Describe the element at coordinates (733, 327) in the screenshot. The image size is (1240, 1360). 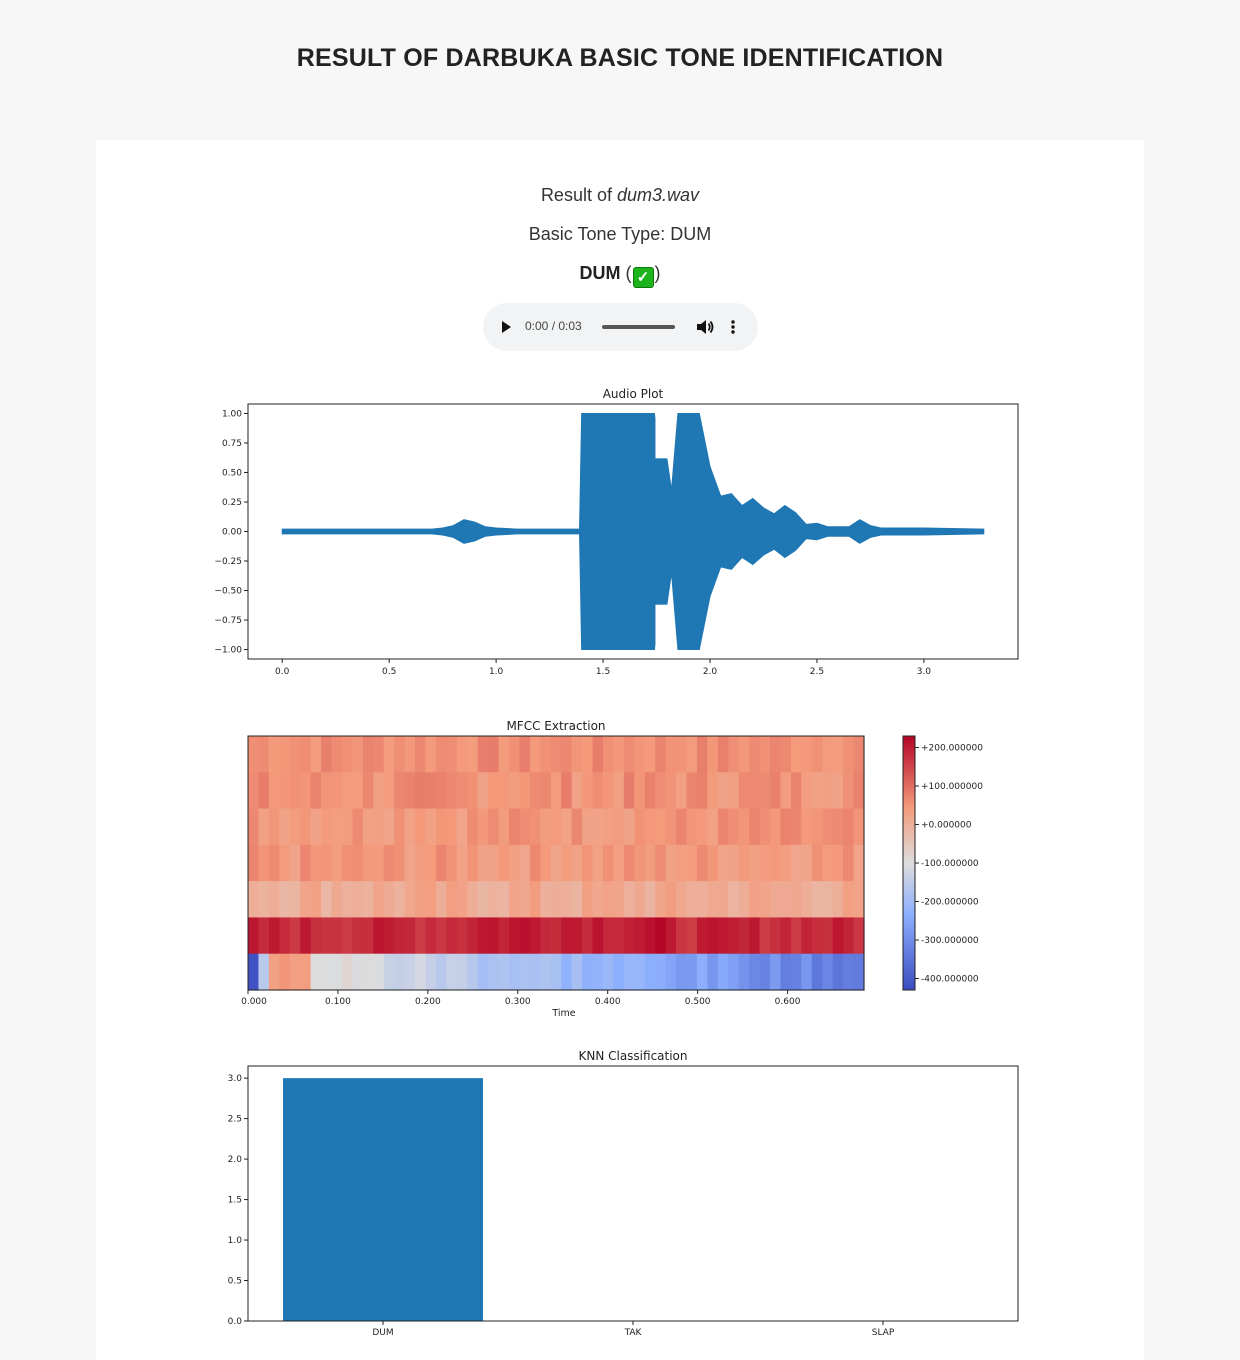
I see `more-options-icon` at that location.